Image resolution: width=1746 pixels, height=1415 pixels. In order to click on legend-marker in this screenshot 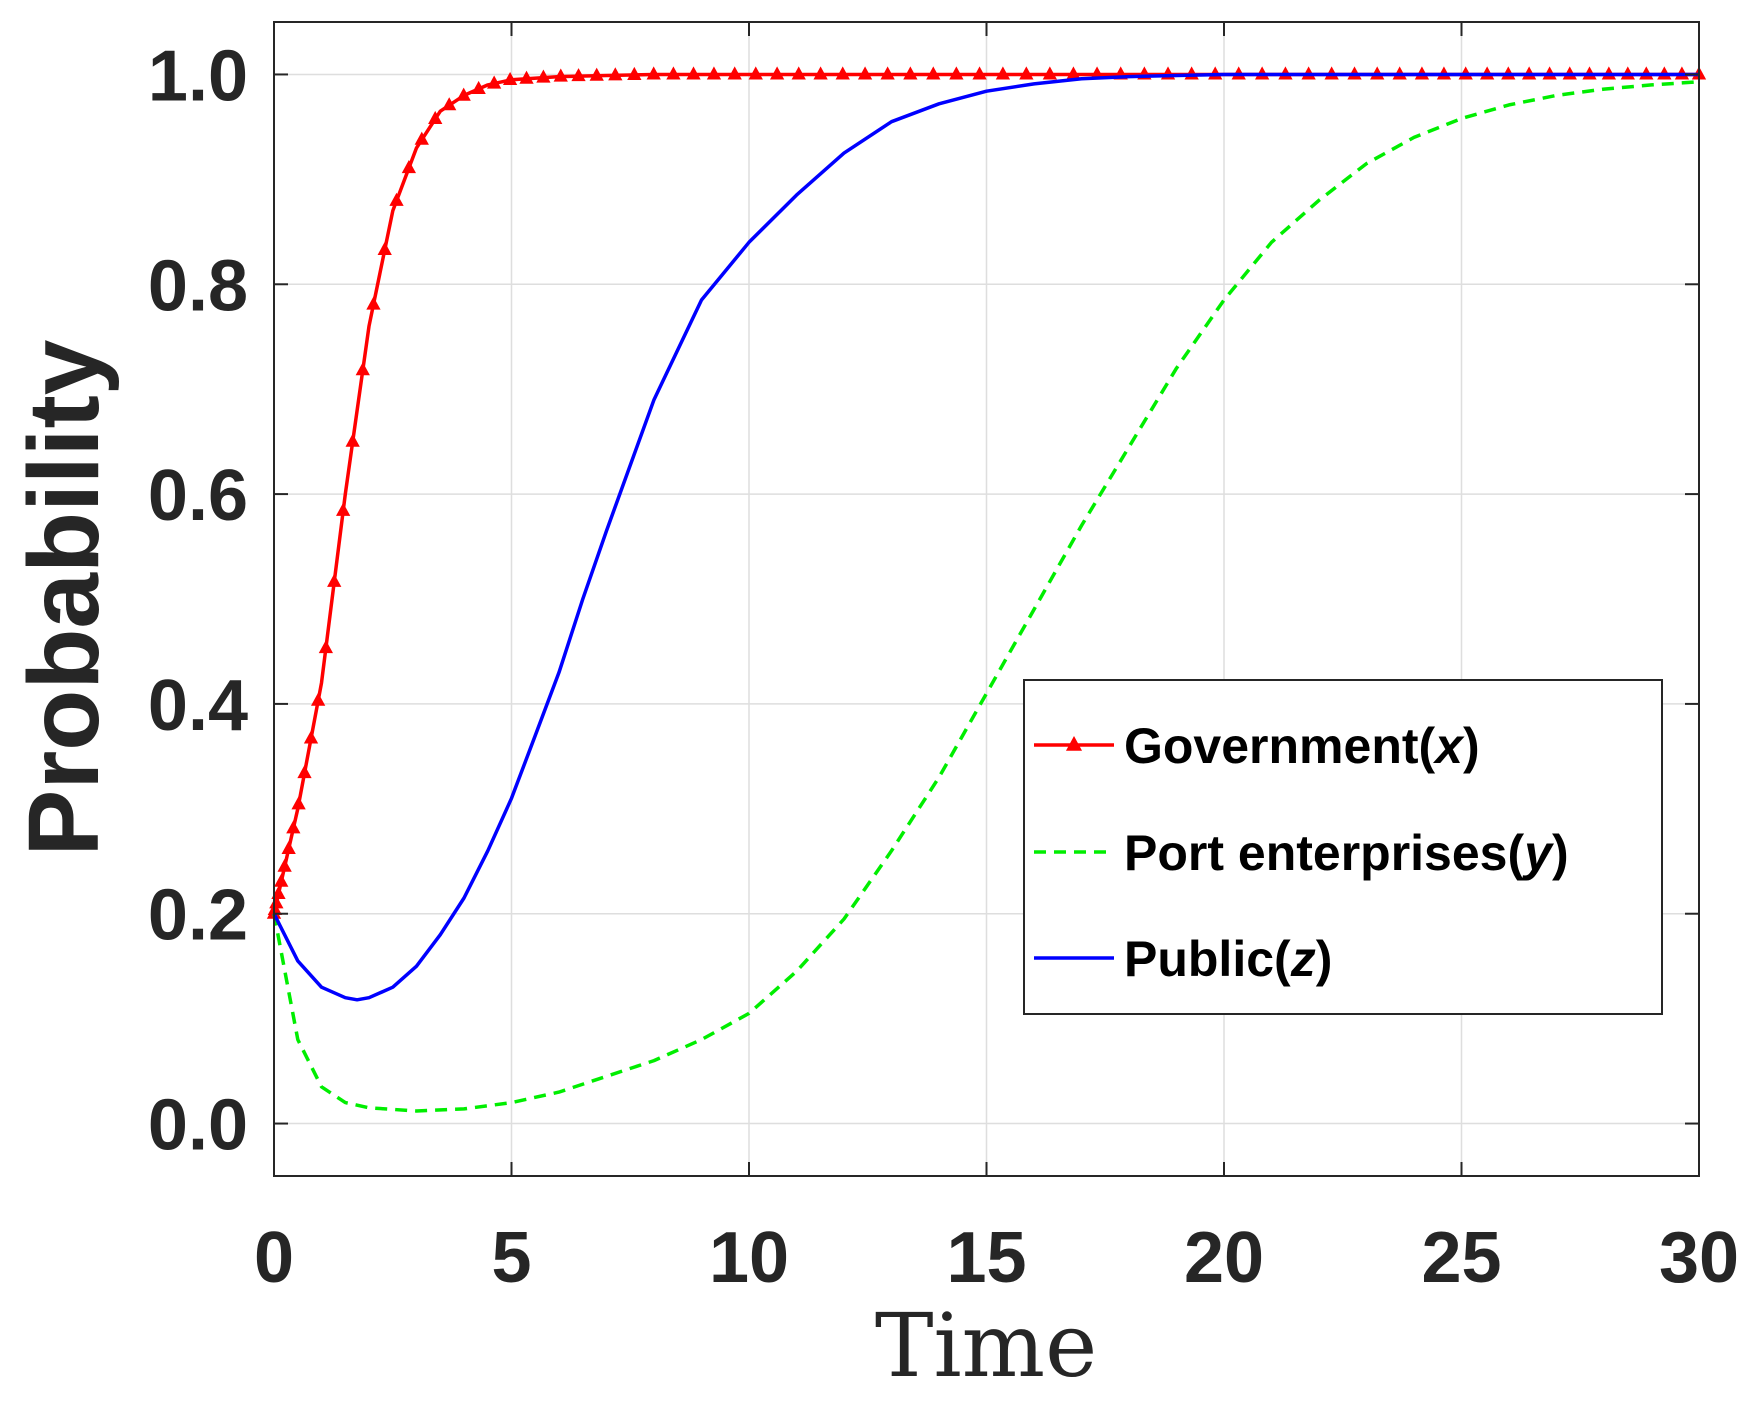, I will do `click(1074, 743)`.